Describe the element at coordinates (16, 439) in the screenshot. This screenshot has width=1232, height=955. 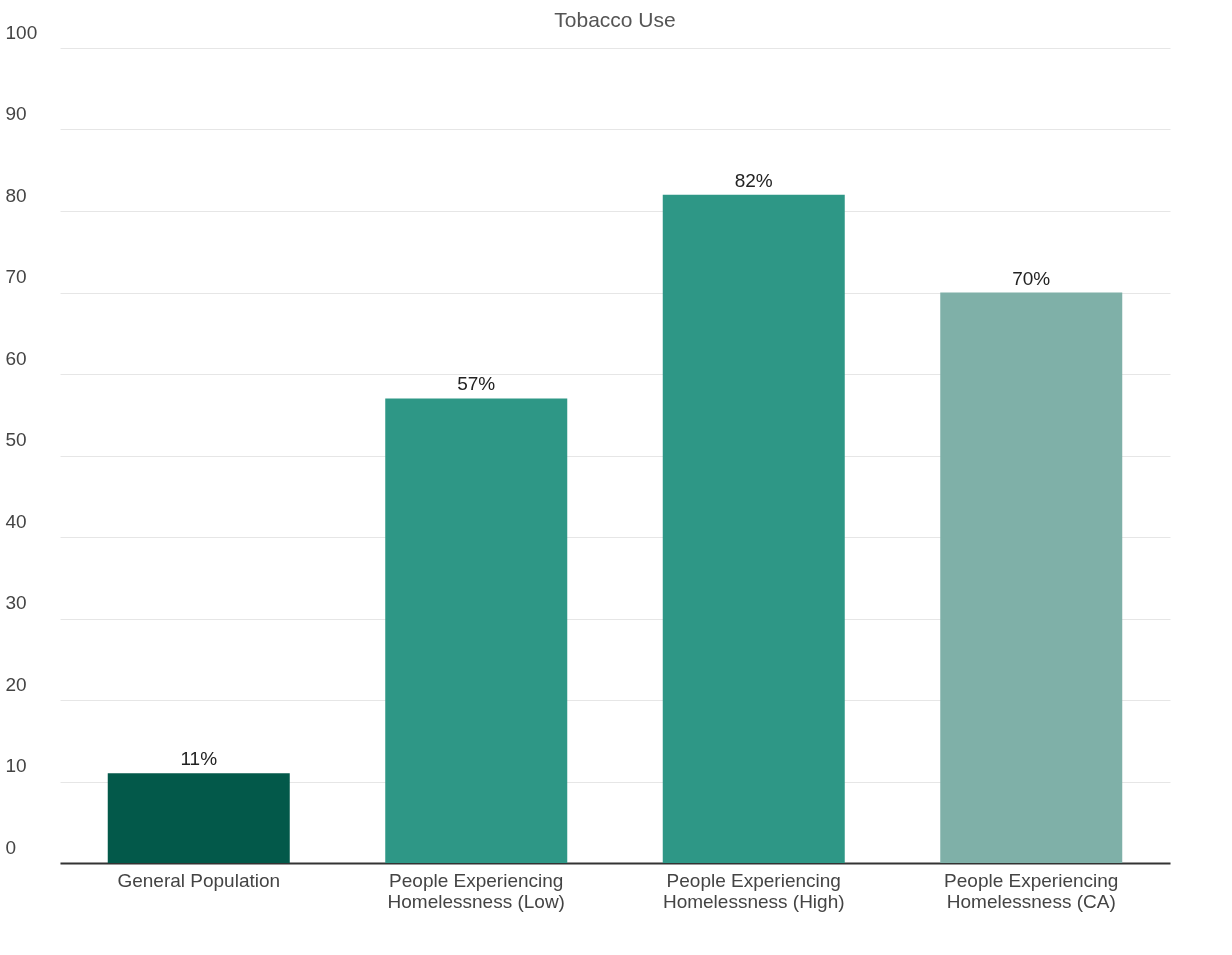
I see `y-tick-label: 50` at that location.